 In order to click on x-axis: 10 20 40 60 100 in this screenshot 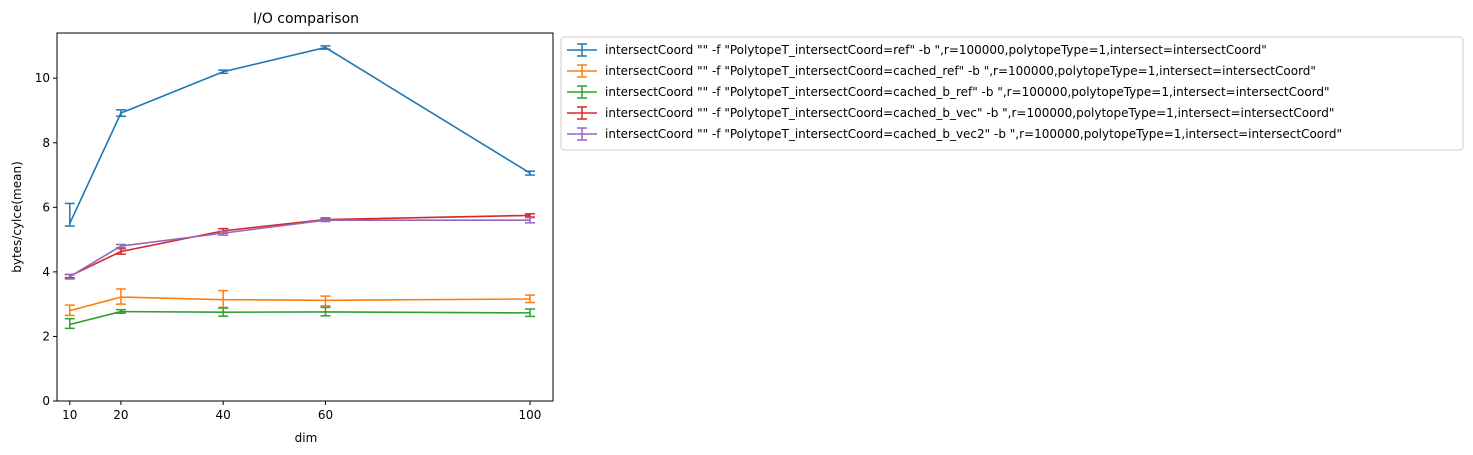, I will do `click(301, 411)`.